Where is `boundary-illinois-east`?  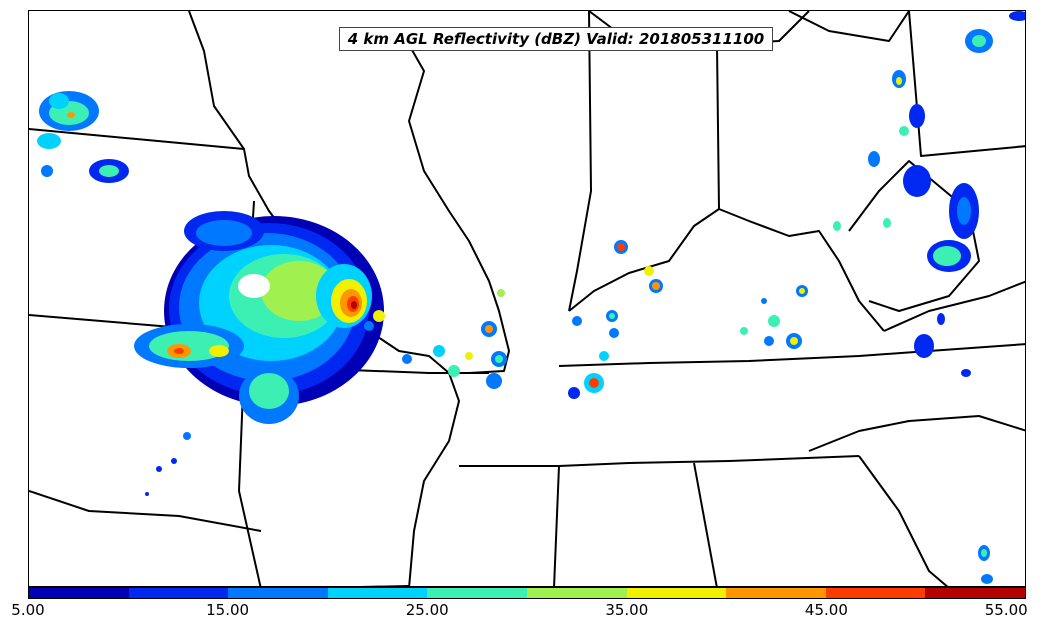 boundary-illinois-east is located at coordinates (456, 204).